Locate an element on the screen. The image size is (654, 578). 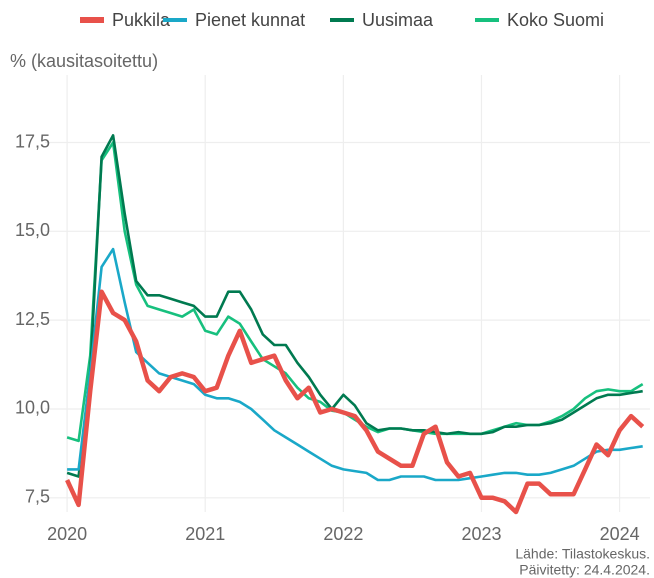
y-tick-label: 10,0 is located at coordinates (32, 408).